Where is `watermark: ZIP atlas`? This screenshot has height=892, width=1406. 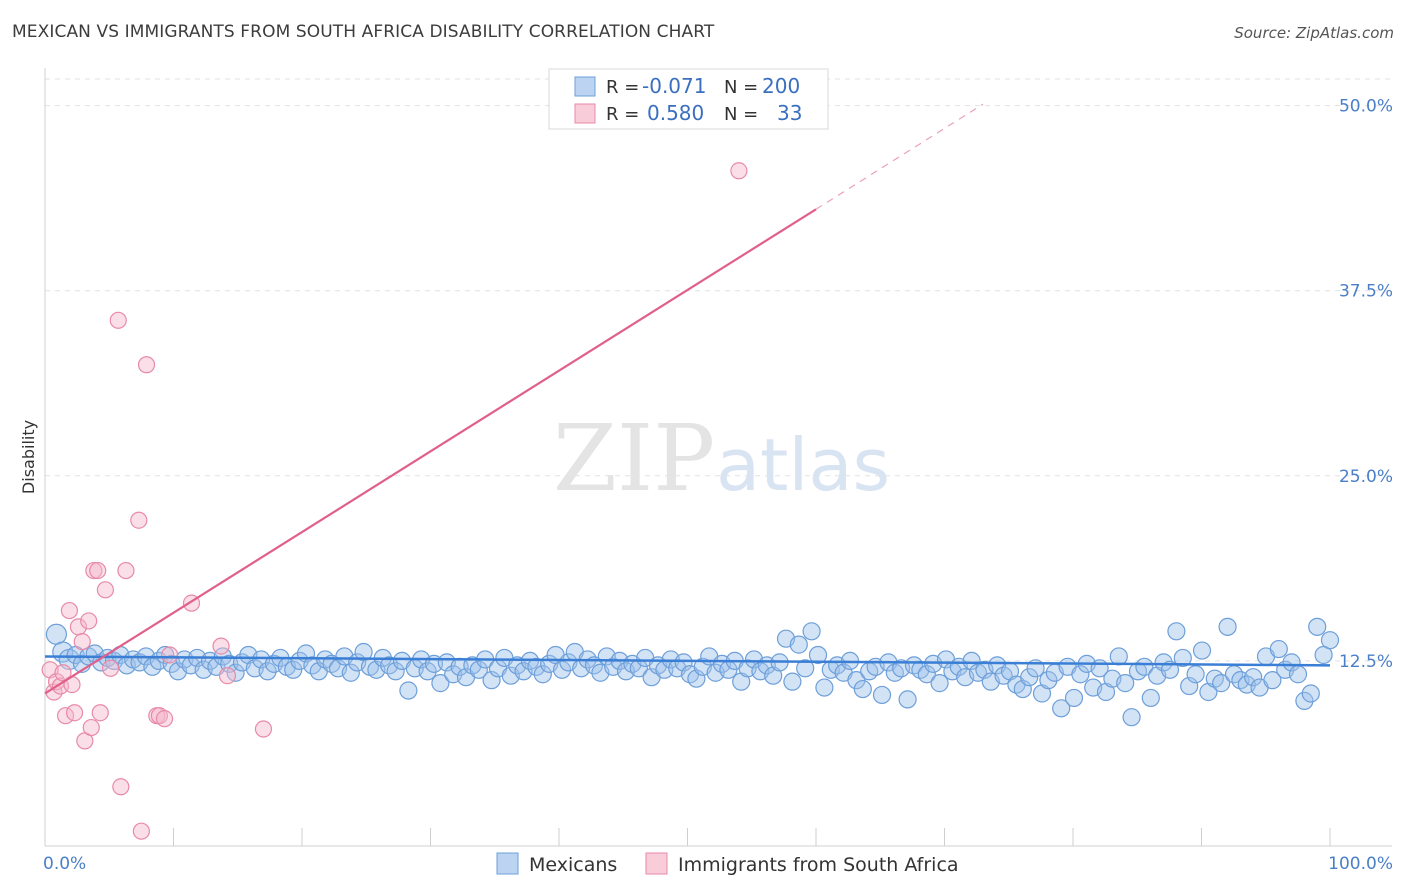 watermark: ZIP atlas is located at coordinates (721, 458).